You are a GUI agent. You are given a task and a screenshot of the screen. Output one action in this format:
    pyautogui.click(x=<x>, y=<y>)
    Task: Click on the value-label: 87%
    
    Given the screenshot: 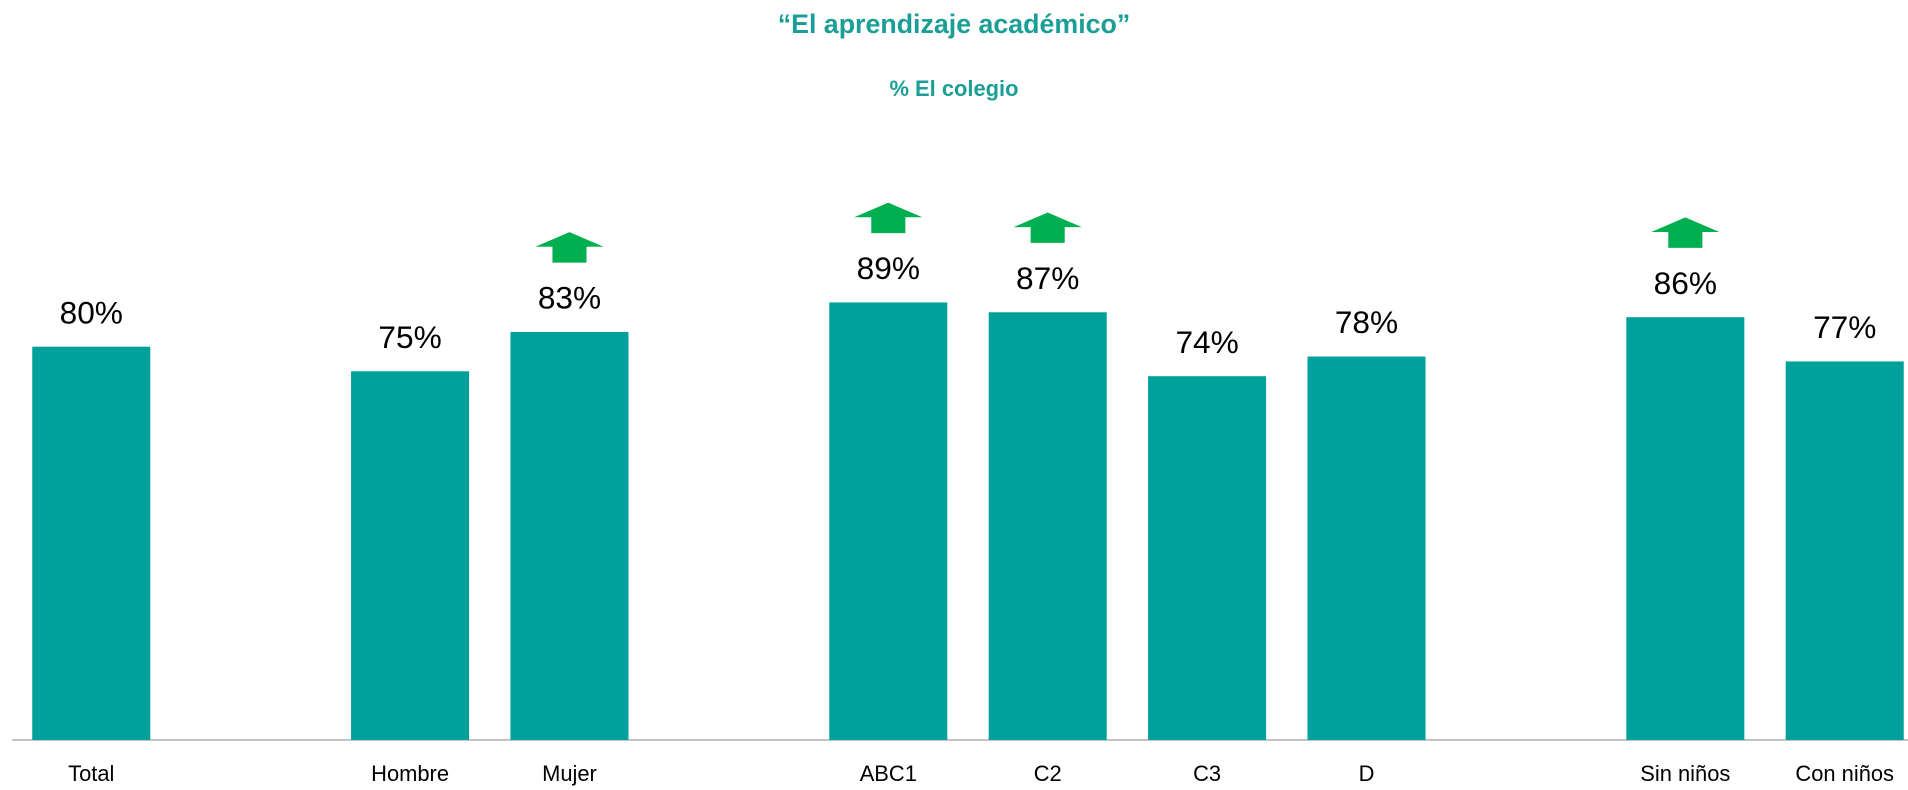 What is the action you would take?
    pyautogui.click(x=1047, y=278)
    